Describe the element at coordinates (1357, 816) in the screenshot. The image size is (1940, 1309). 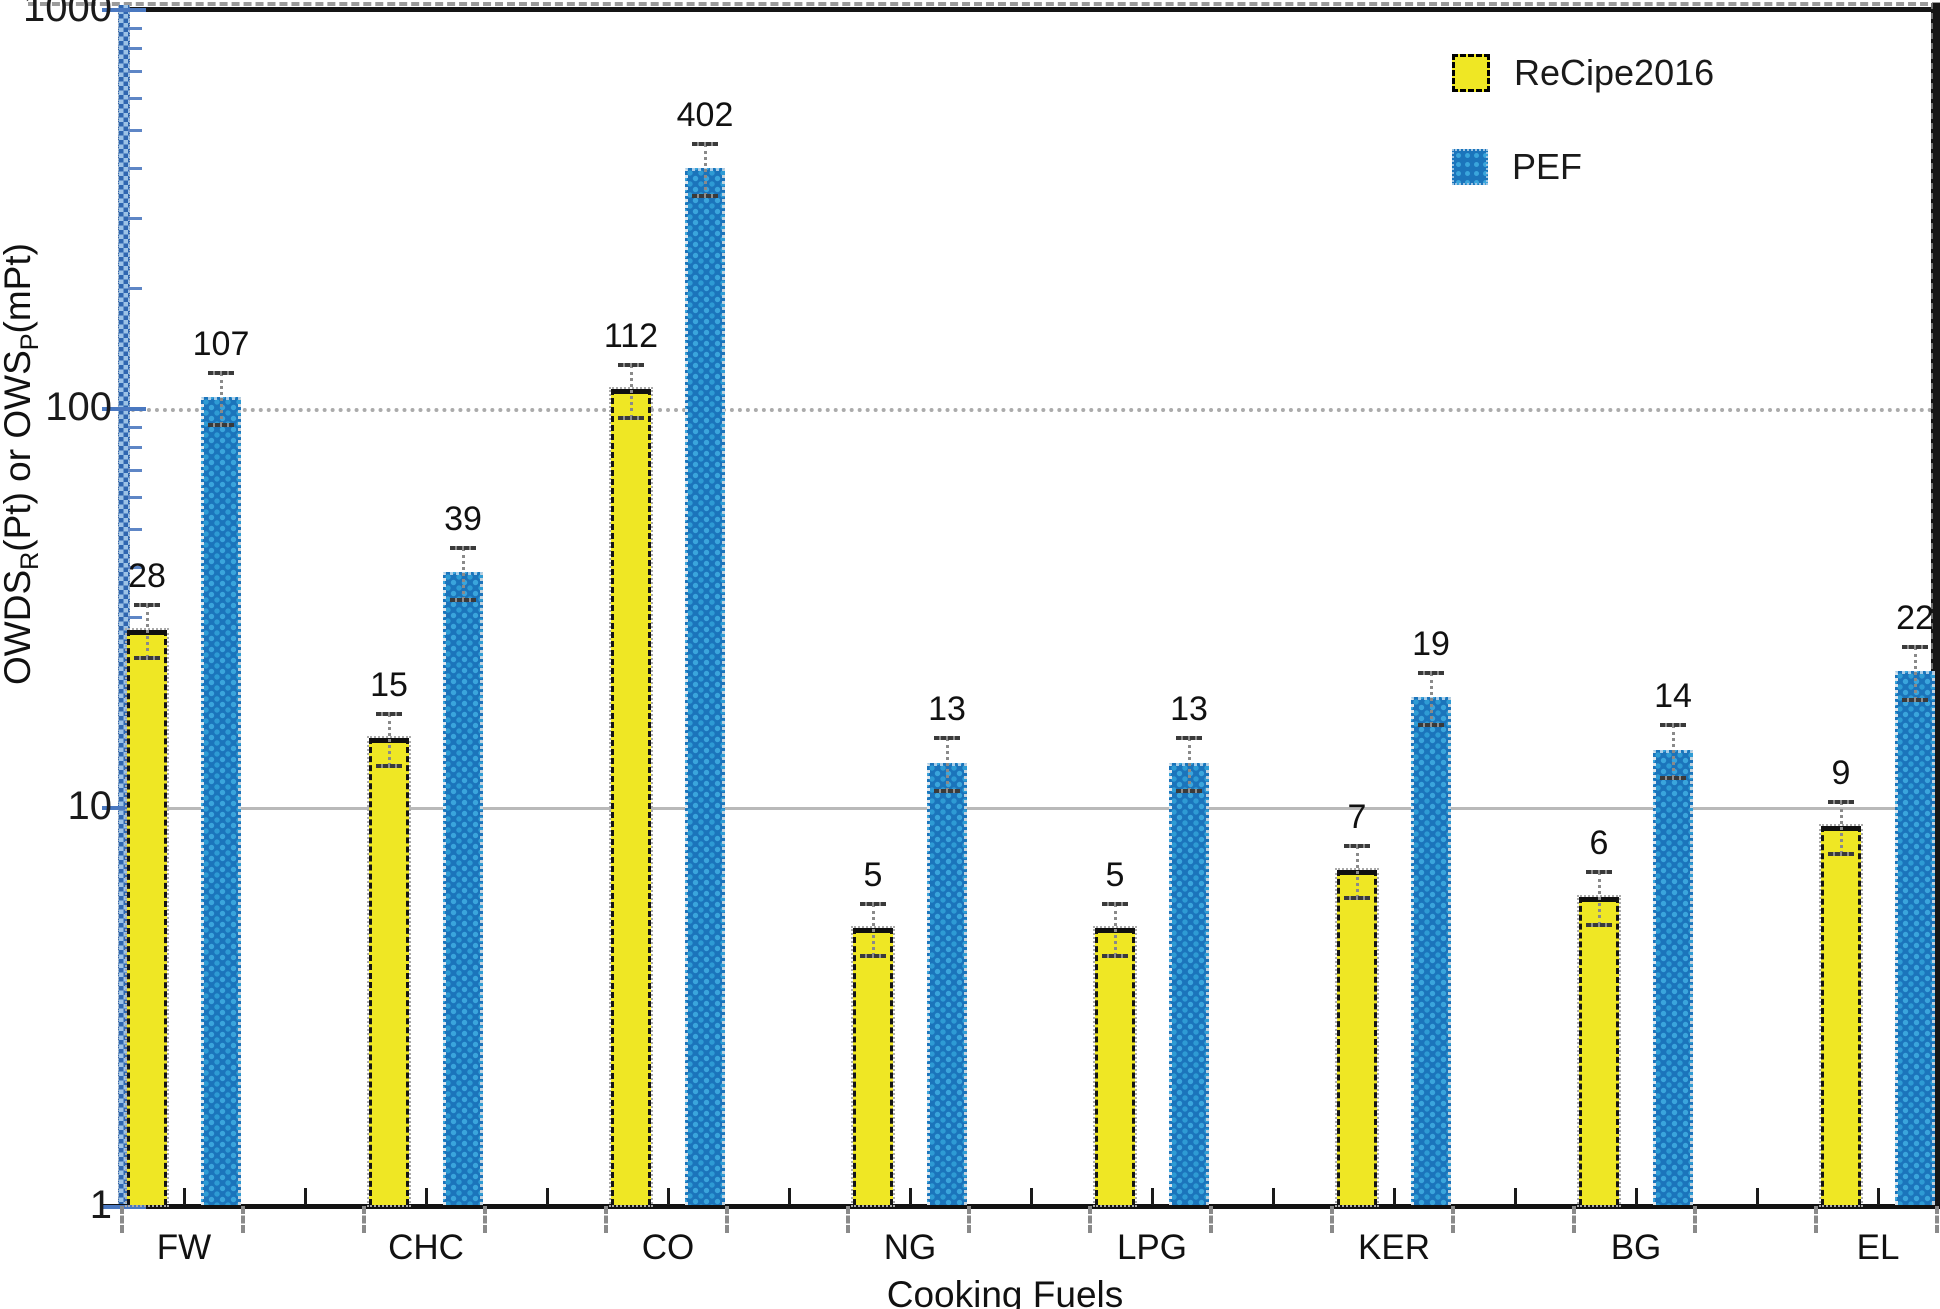
I see `value-label-recipe2016-ker: 7` at that location.